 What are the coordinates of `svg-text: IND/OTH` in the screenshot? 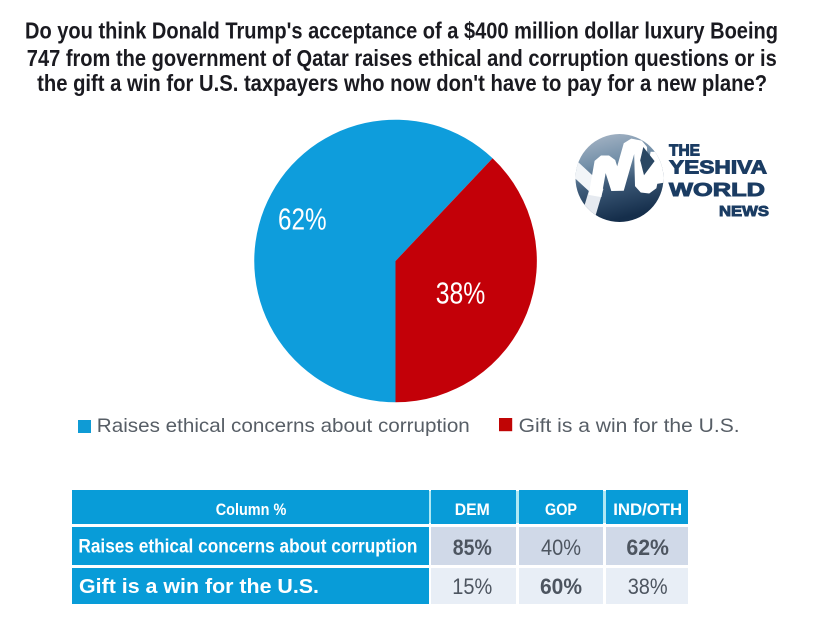 It's located at (647, 509).